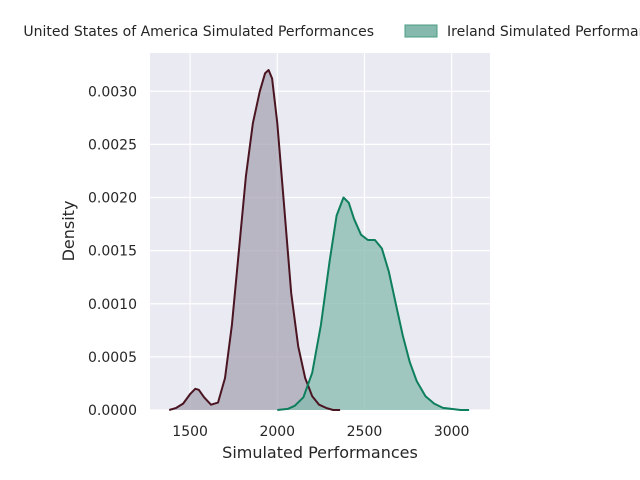  Describe the element at coordinates (452, 432) in the screenshot. I see `x-tick-label: 3000` at that location.